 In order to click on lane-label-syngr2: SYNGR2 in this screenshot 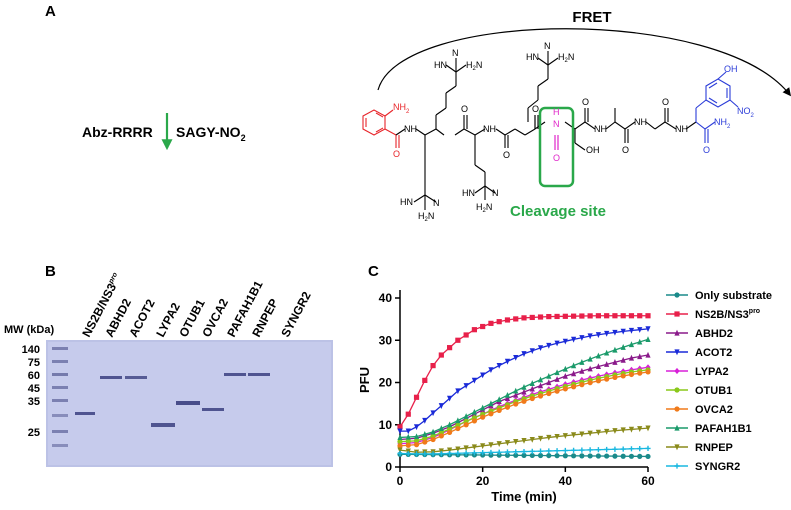, I will do `click(296, 314)`.